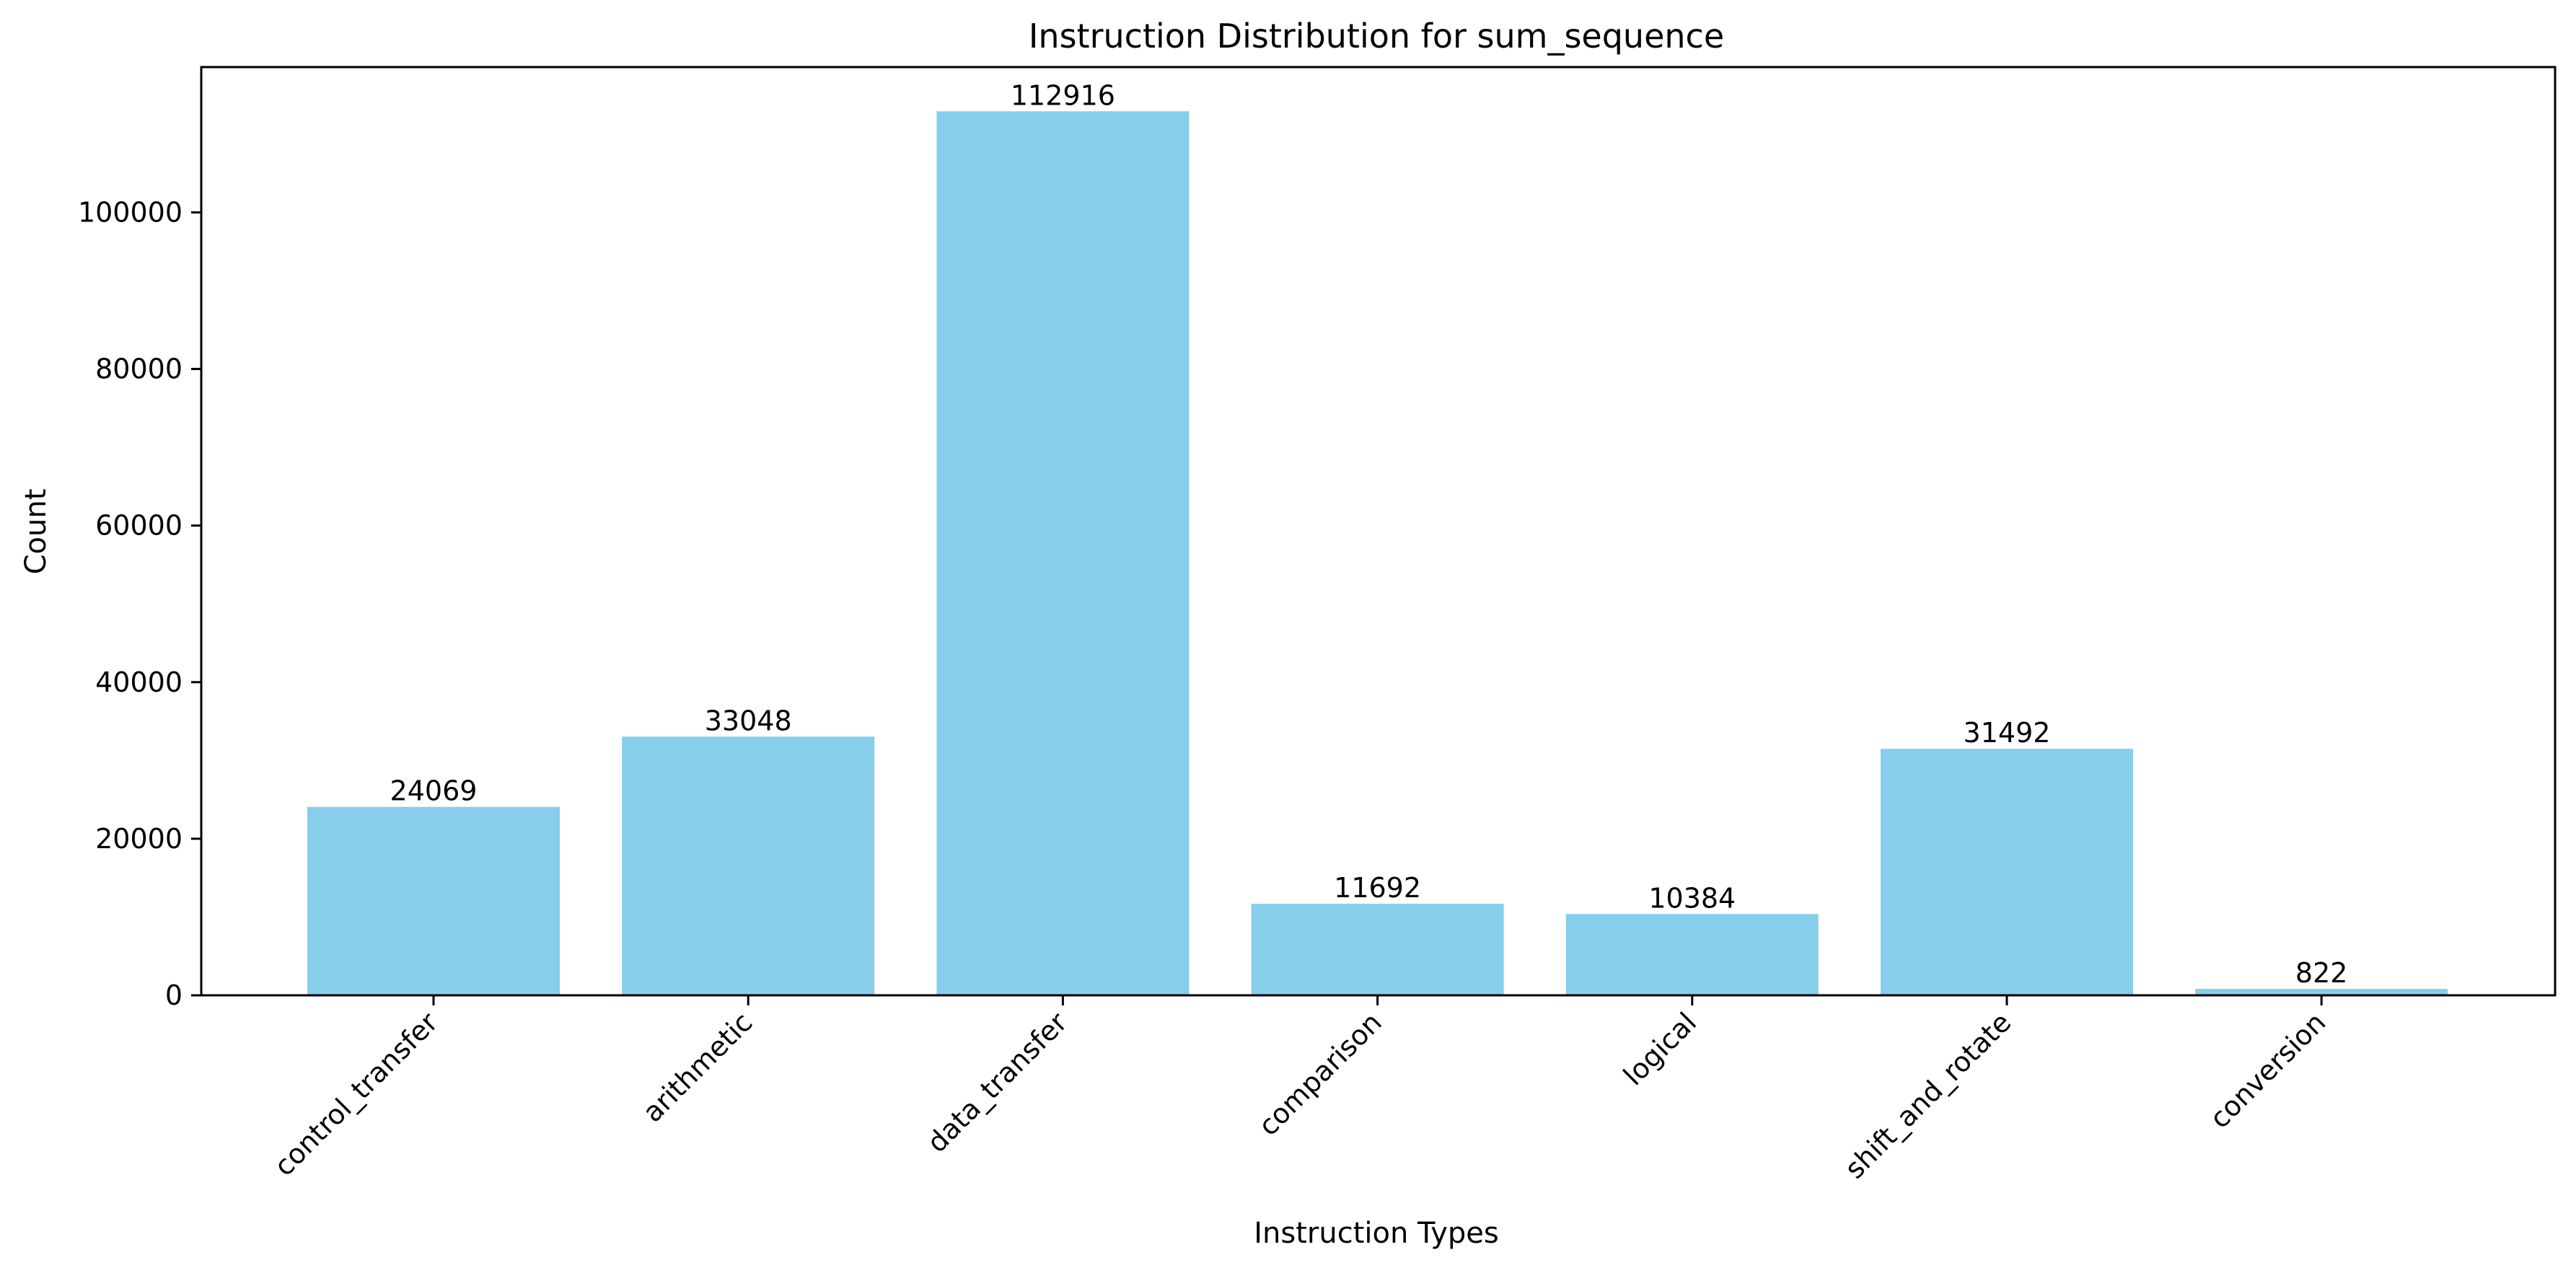 The height and width of the screenshot is (1273, 2576). I want to click on bar-data_transfer, so click(1063, 553).